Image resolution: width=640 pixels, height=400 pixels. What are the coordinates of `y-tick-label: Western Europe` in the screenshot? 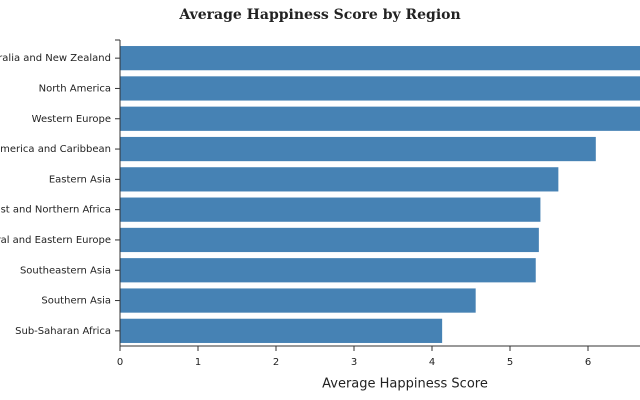 It's located at (71, 119).